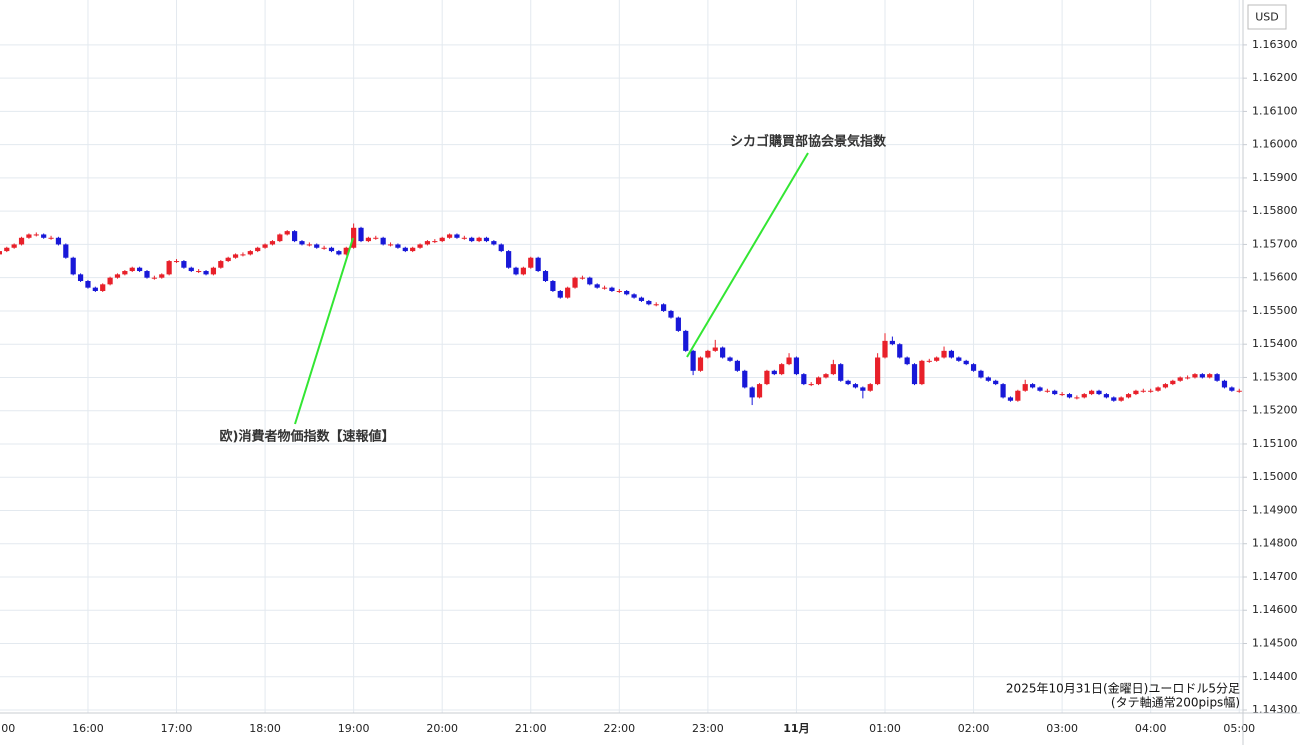 Image resolution: width=1300 pixels, height=745 pixels. What do you see at coordinates (1275, 77) in the screenshot?
I see `y-tick-label: 1.16200` at bounding box center [1275, 77].